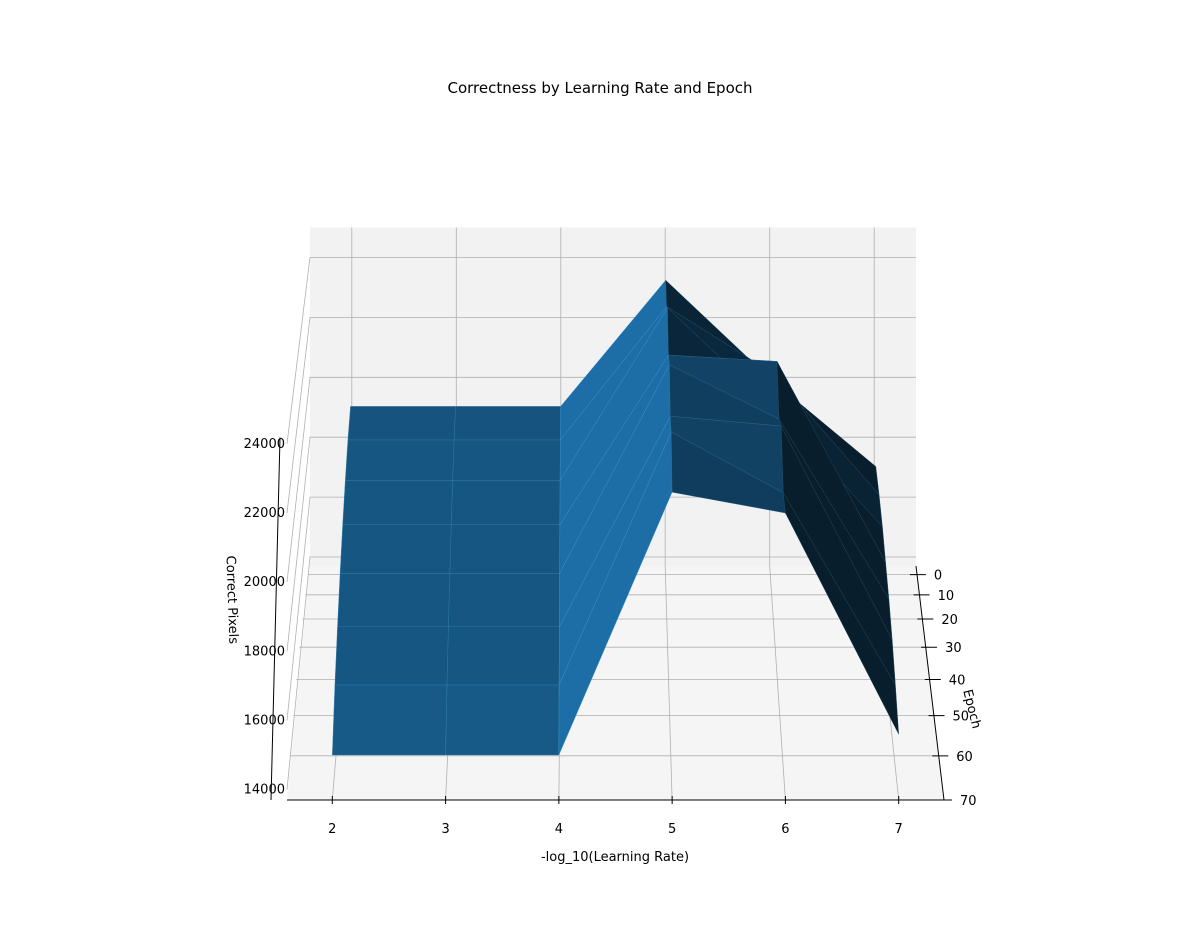 This screenshot has width=1200, height=952. What do you see at coordinates (615, 857) in the screenshot?
I see `x-axis-label: -log_10(Learning Rate)` at bounding box center [615, 857].